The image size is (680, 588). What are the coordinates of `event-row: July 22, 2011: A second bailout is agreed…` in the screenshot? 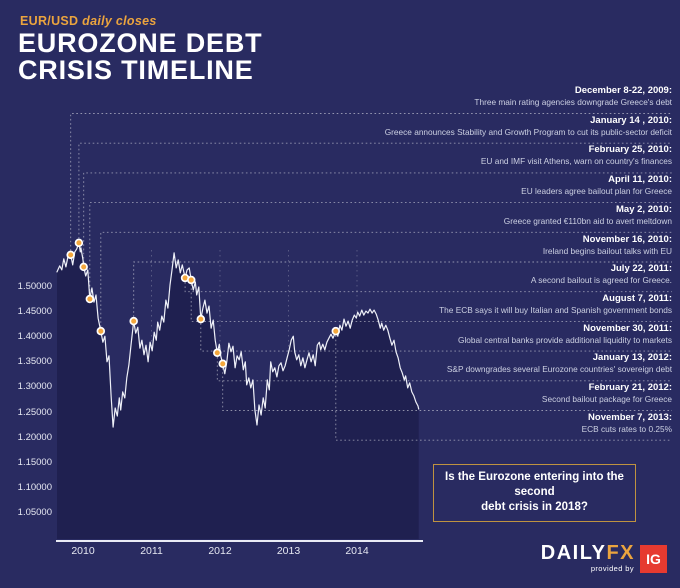 It's located at (457, 276).